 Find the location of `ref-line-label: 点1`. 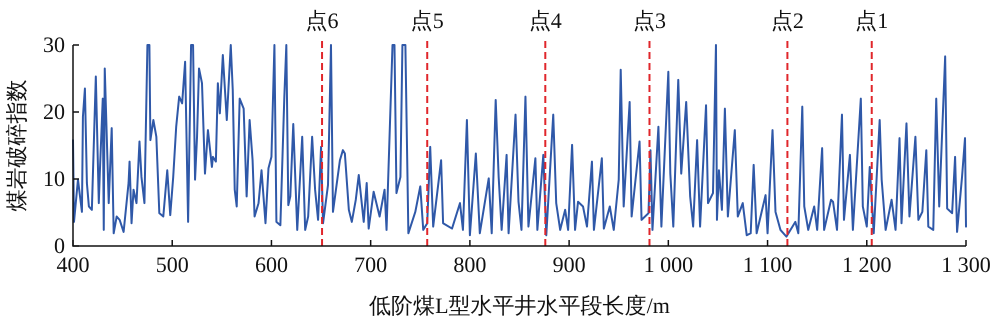

ref-line-label: 点1 is located at coordinates (871, 20).